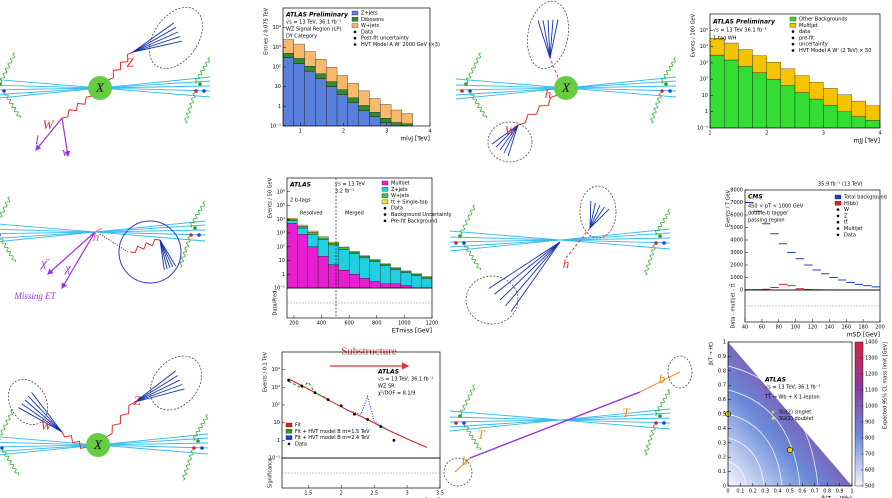 This screenshot has height=498, width=892. Describe the element at coordinates (722, 357) in the screenshot. I see `y-tick-label: 0.9` at that location.